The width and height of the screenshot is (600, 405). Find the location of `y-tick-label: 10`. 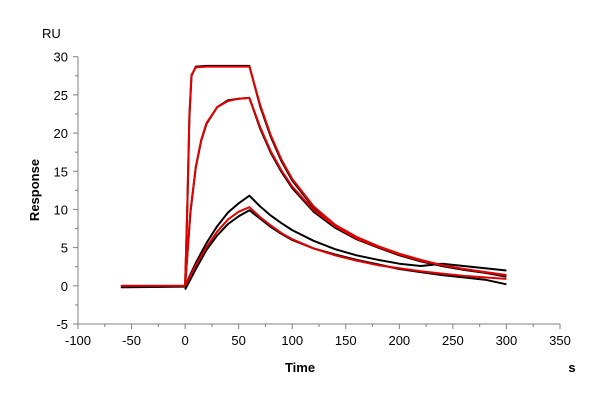

y-tick-label: 10 is located at coordinates (61, 209).